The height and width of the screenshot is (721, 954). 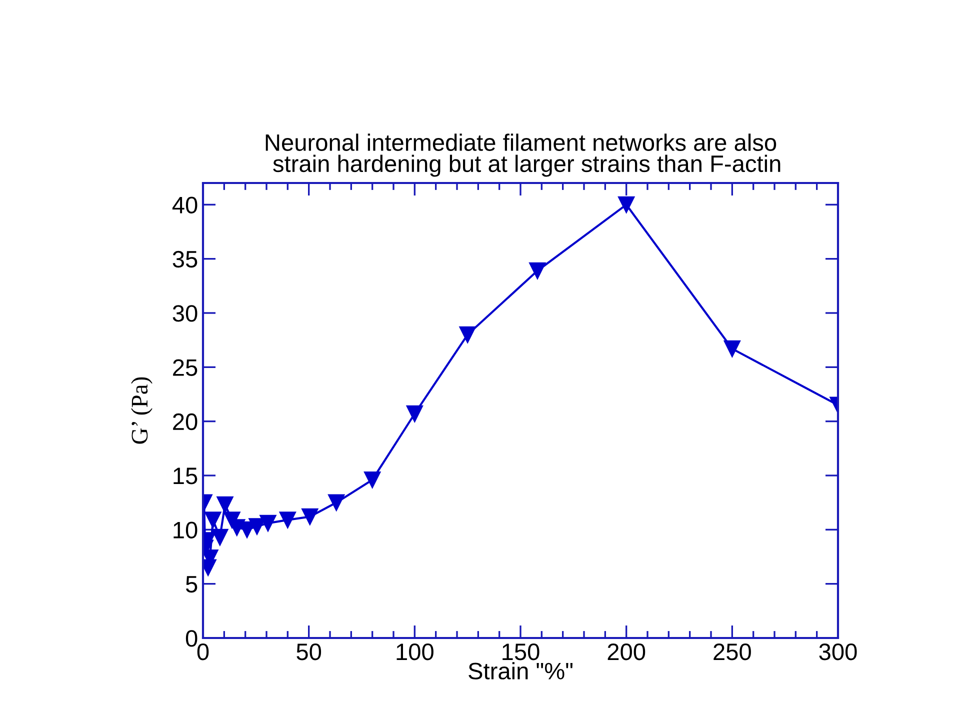 What do you see at coordinates (521, 651) in the screenshot?
I see `x-tick-label: 150` at bounding box center [521, 651].